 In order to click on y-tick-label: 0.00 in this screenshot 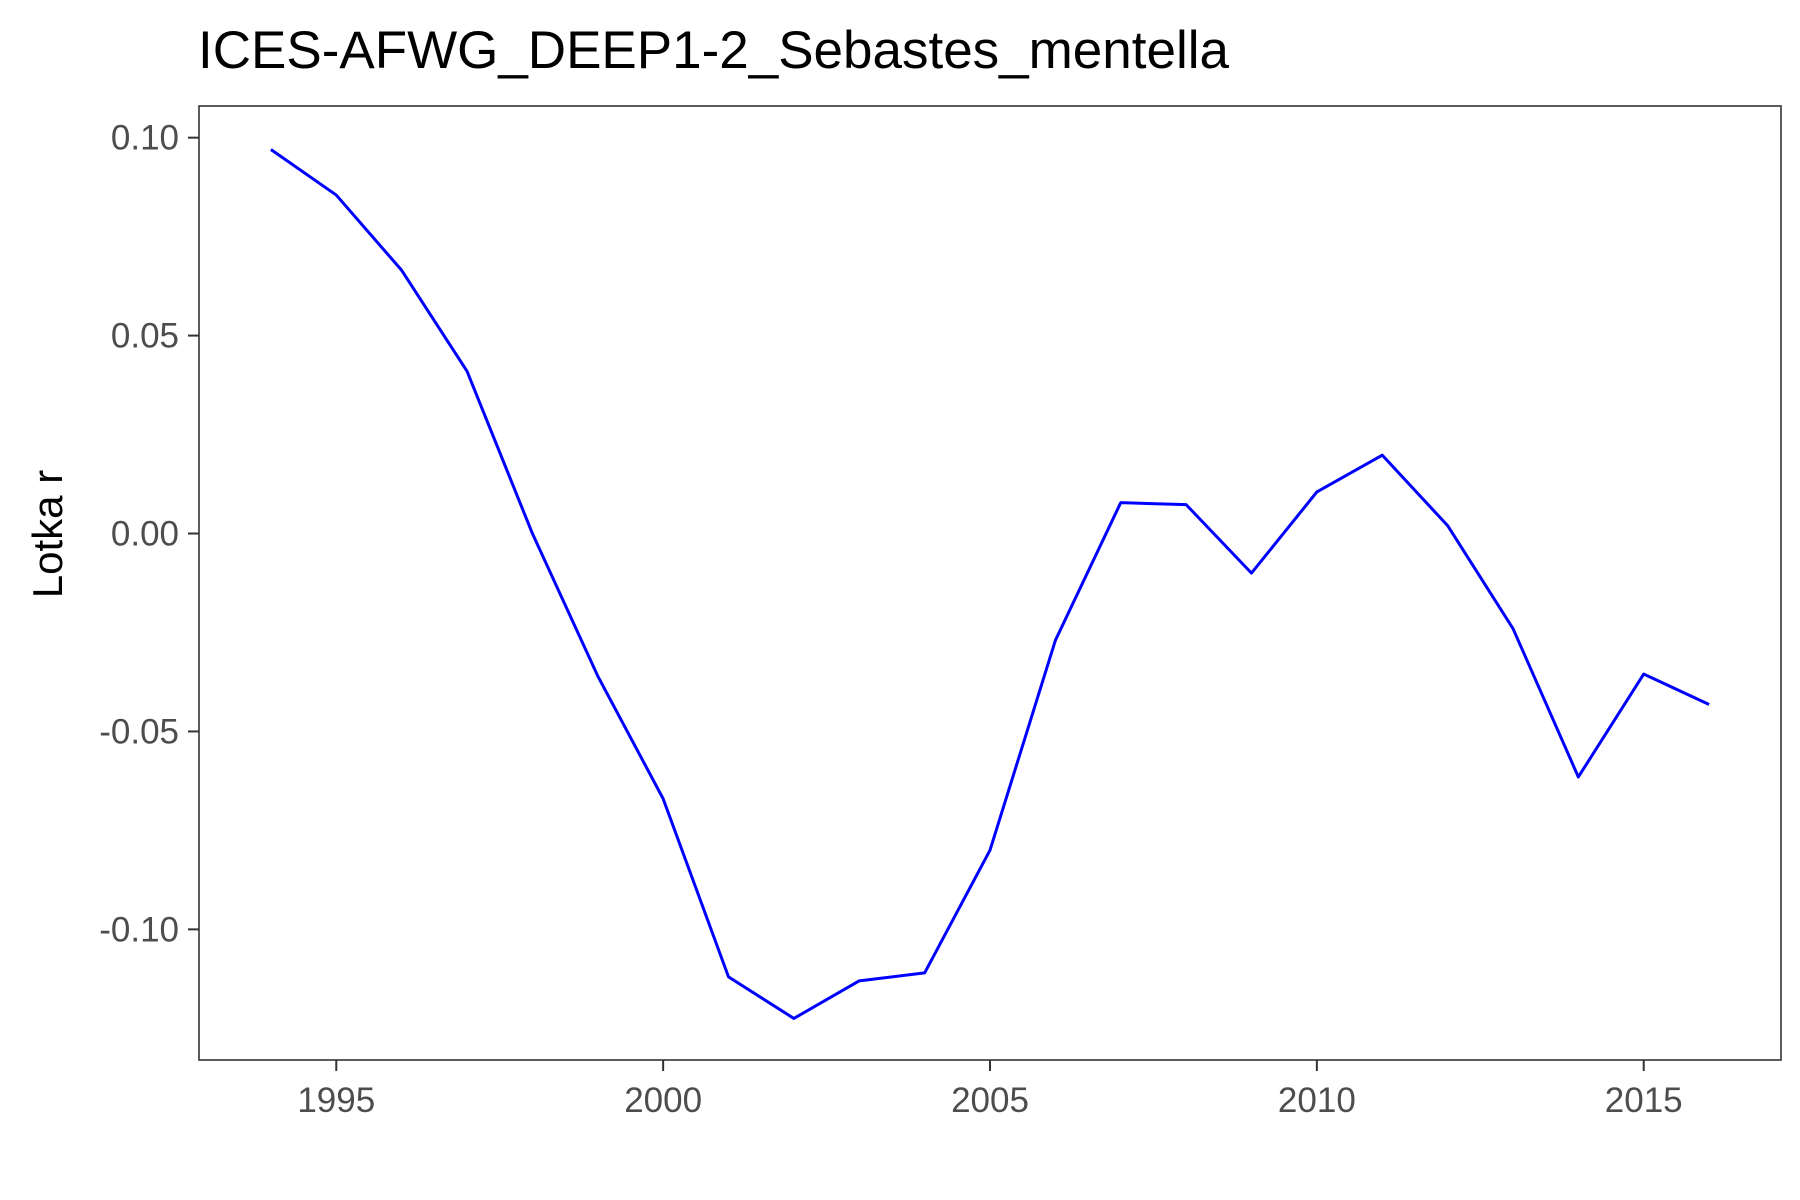, I will do `click(145, 534)`.